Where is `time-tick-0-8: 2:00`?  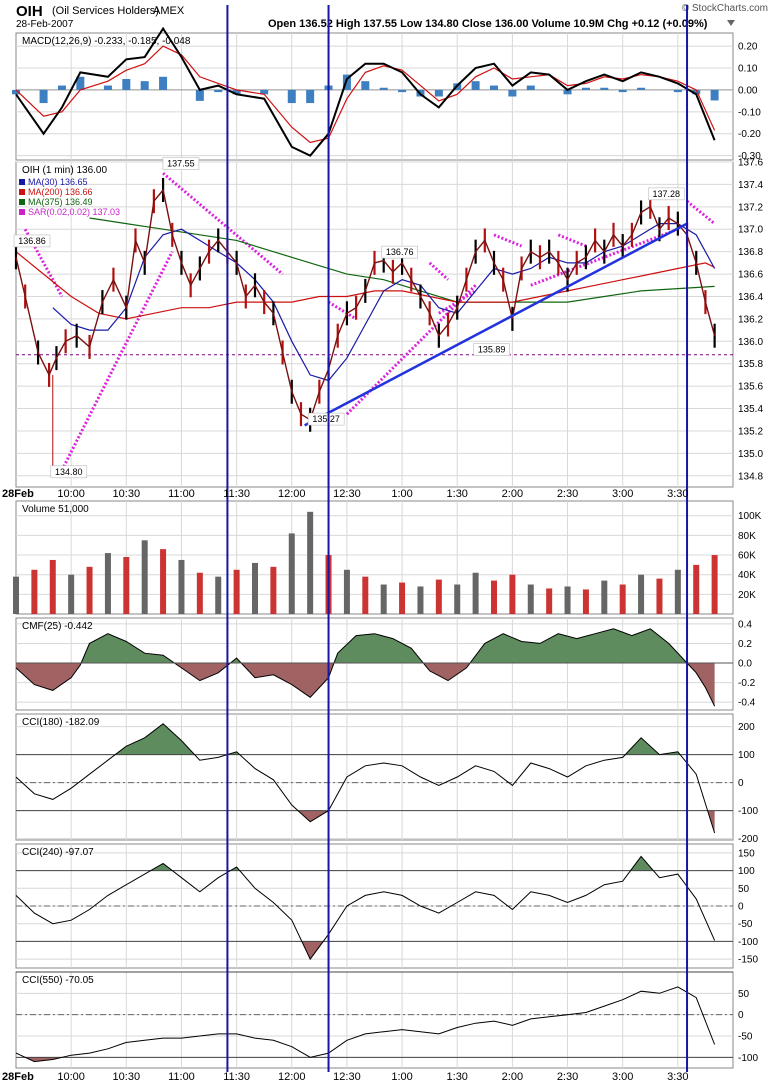 time-tick-0-8: 2:00 is located at coordinates (512, 494).